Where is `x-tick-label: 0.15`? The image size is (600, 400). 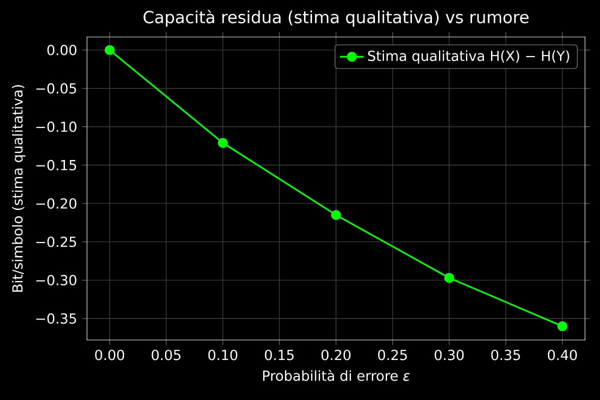
x-tick-label: 0.15 is located at coordinates (279, 355).